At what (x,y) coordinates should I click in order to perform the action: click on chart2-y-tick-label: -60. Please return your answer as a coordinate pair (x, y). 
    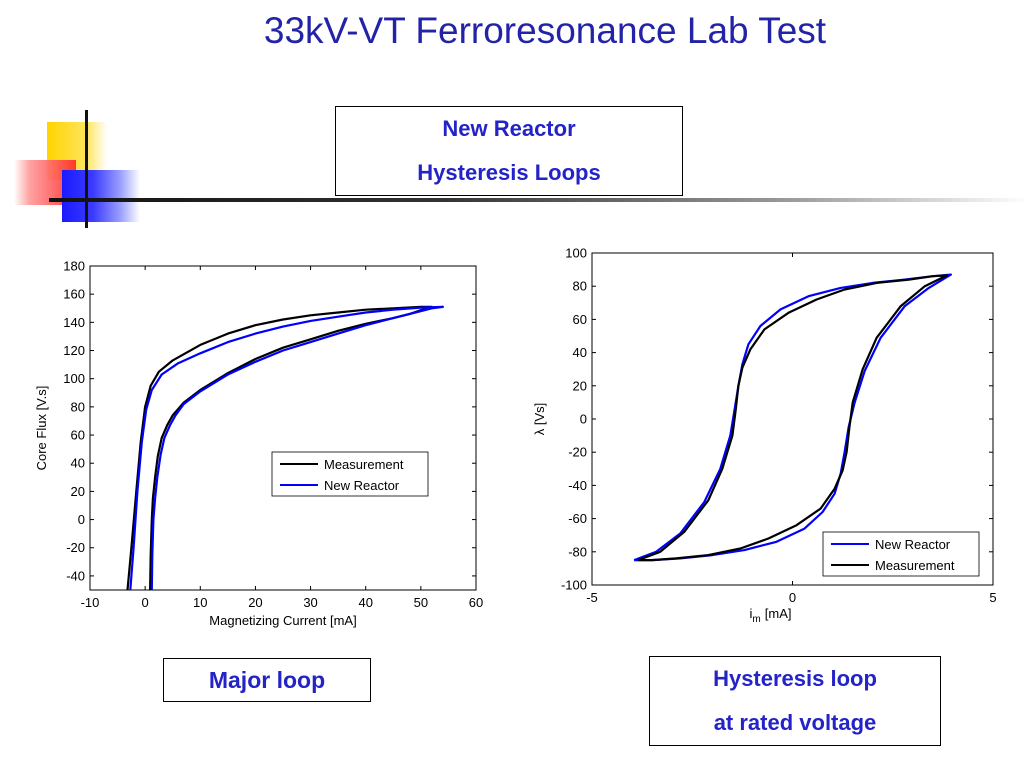
    Looking at the image, I should click on (577, 518).